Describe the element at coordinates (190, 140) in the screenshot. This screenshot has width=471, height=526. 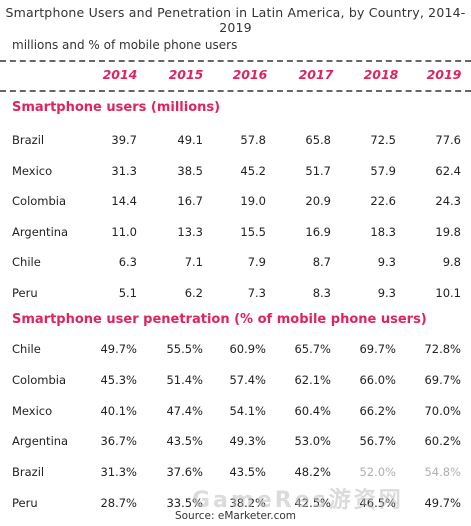
I see `table-cell: 49.1` at that location.